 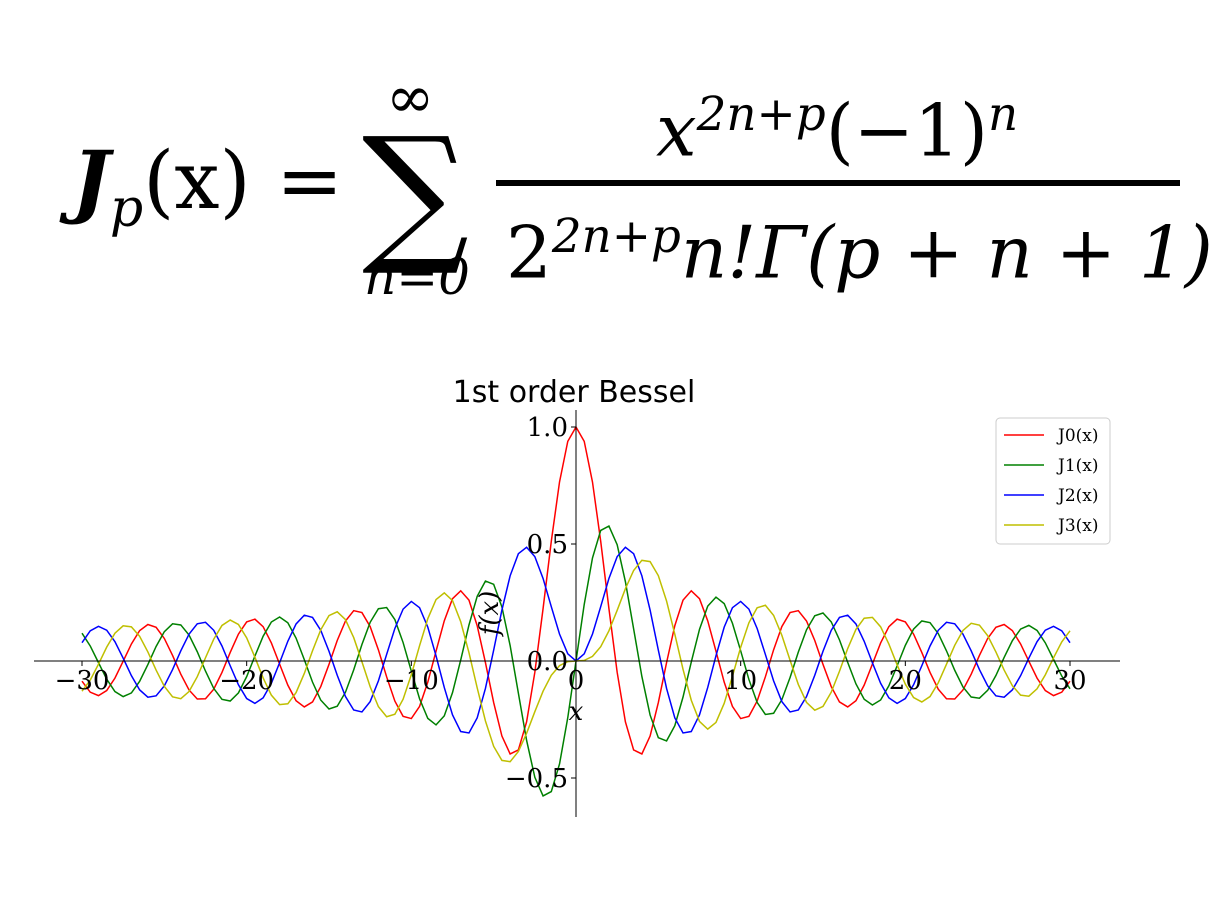 What do you see at coordinates (574, 392) in the screenshot?
I see `chart-title: 1st order Bessel` at bounding box center [574, 392].